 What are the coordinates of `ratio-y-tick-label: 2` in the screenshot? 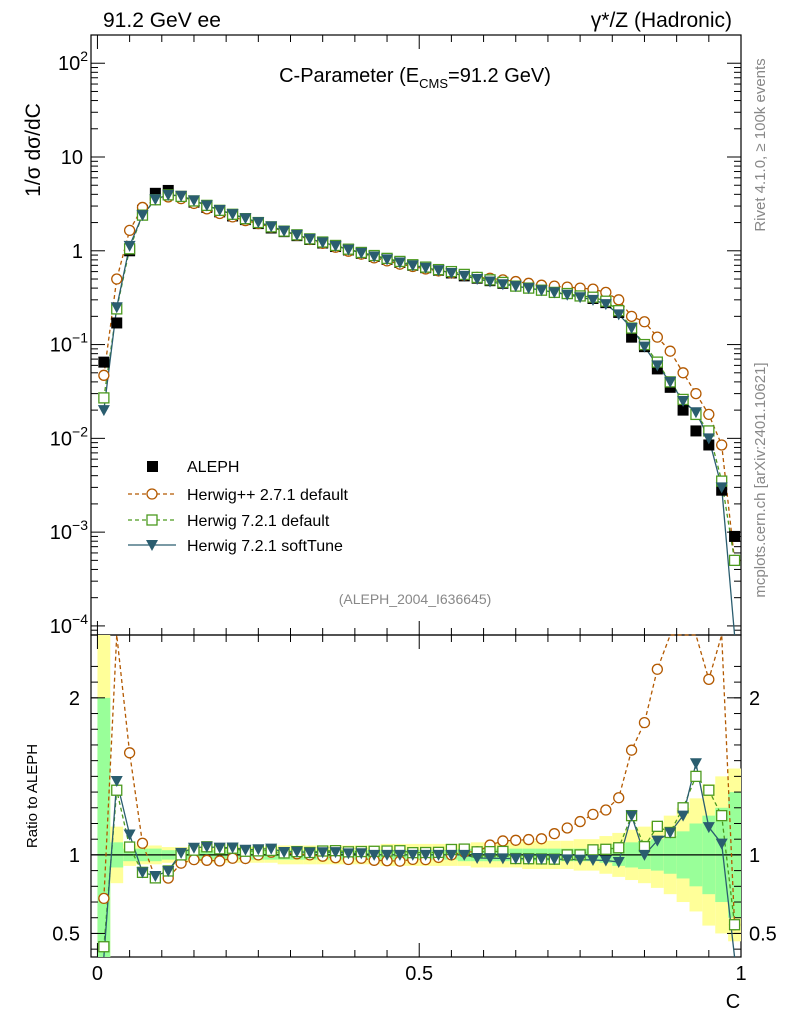 It's located at (74, 699).